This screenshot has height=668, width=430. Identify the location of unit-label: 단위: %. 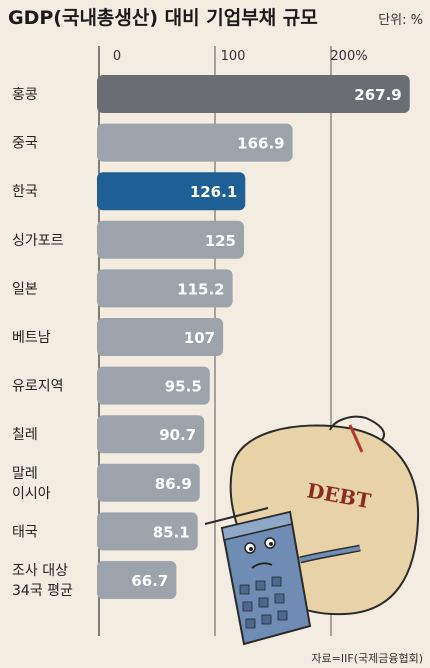
(400, 20).